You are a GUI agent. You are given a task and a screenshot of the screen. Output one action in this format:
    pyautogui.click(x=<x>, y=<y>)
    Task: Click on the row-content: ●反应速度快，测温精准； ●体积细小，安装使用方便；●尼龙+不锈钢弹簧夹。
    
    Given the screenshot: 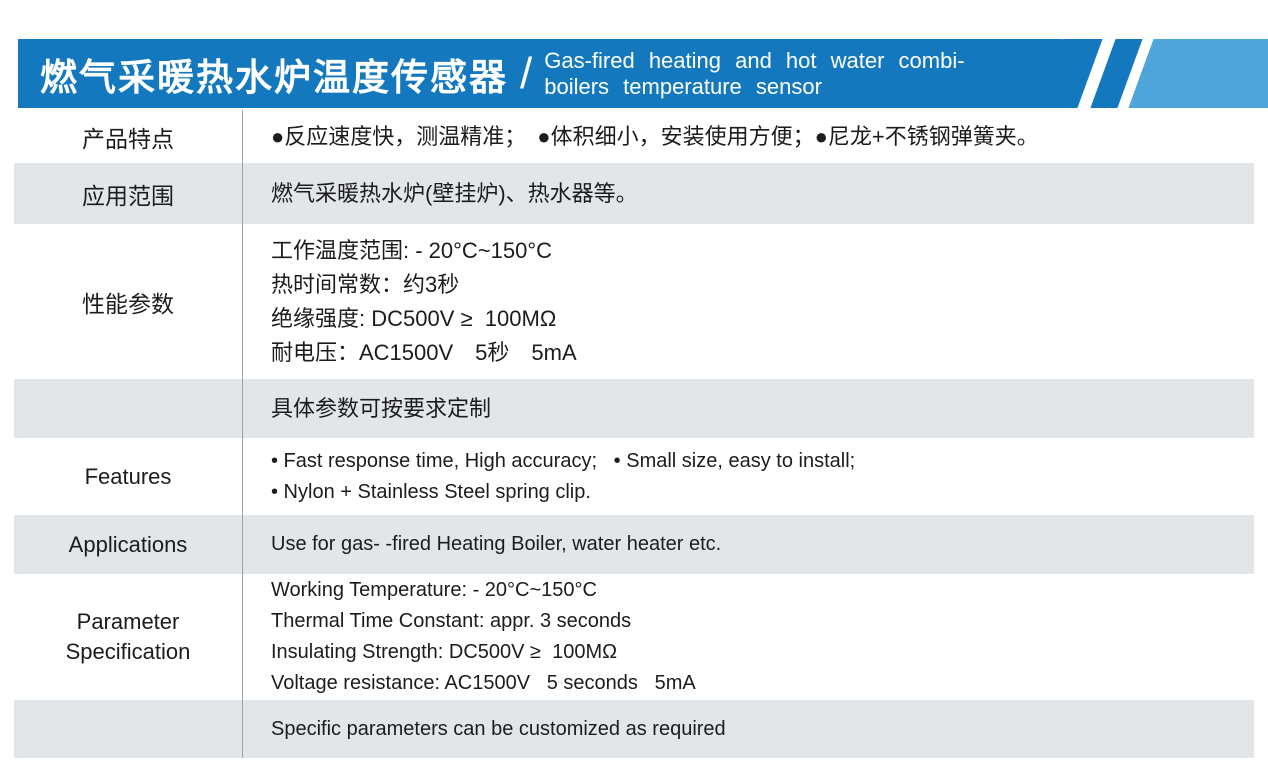 What is the action you would take?
    pyautogui.click(x=655, y=136)
    